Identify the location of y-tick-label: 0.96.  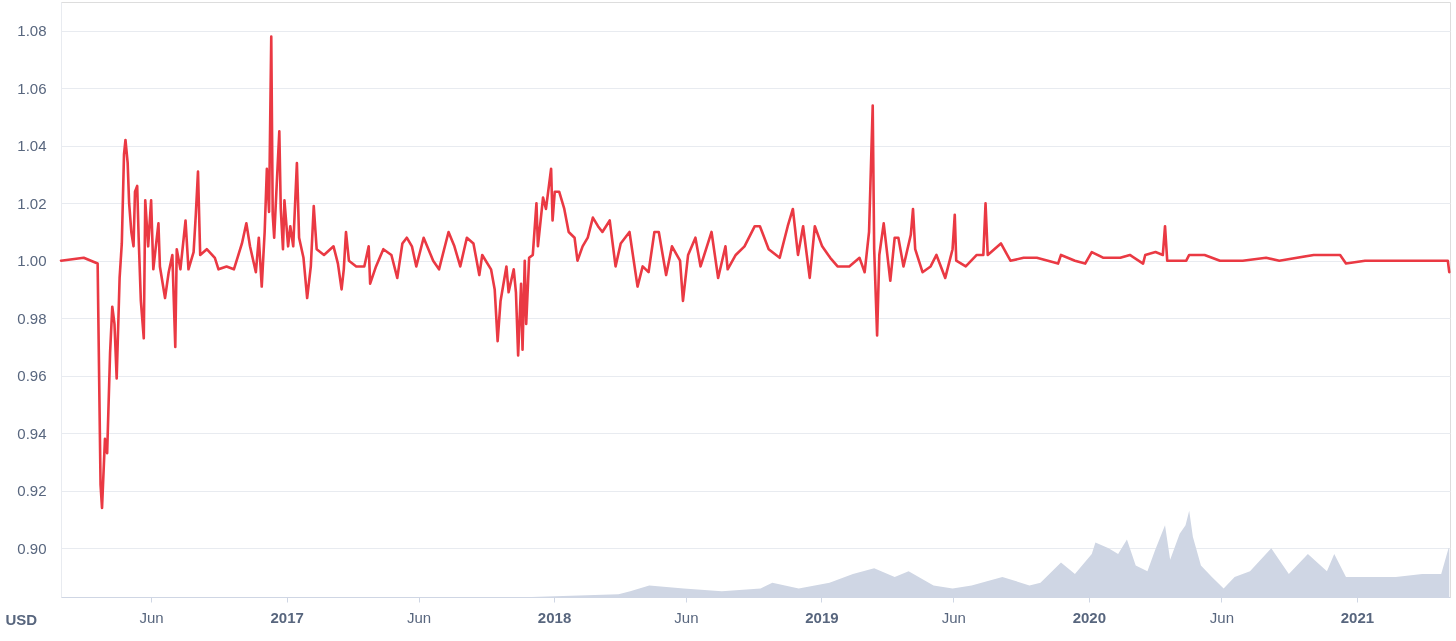
(32, 376).